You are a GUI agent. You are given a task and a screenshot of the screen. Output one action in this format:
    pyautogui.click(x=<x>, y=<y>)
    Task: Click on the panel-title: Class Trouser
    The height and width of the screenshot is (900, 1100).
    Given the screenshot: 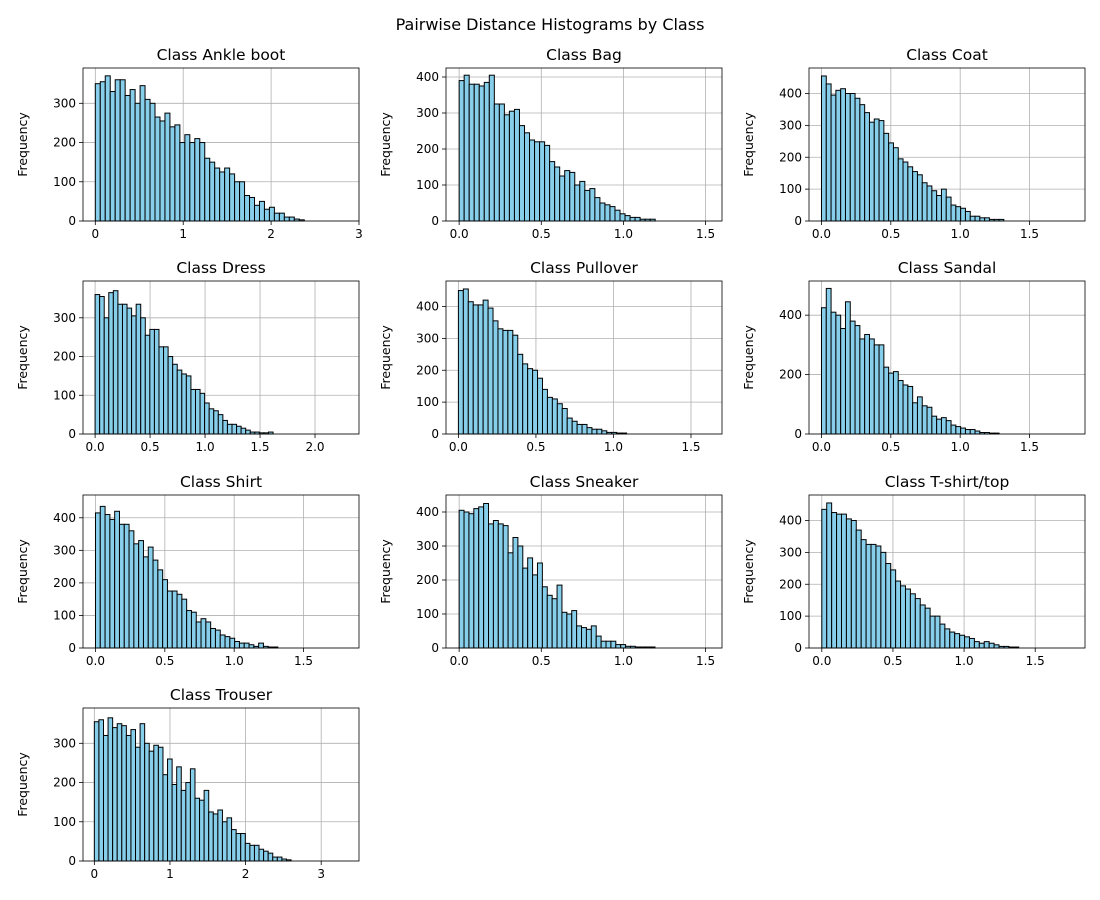 What is the action you would take?
    pyautogui.click(x=221, y=695)
    